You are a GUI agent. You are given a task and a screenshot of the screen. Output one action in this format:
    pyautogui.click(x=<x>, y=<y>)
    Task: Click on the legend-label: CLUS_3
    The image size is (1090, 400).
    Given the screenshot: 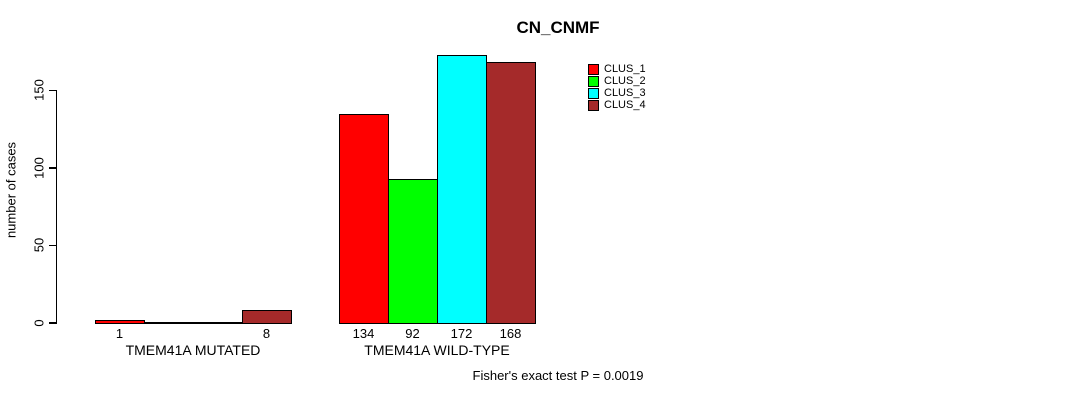 What is the action you would take?
    pyautogui.click(x=625, y=93)
    